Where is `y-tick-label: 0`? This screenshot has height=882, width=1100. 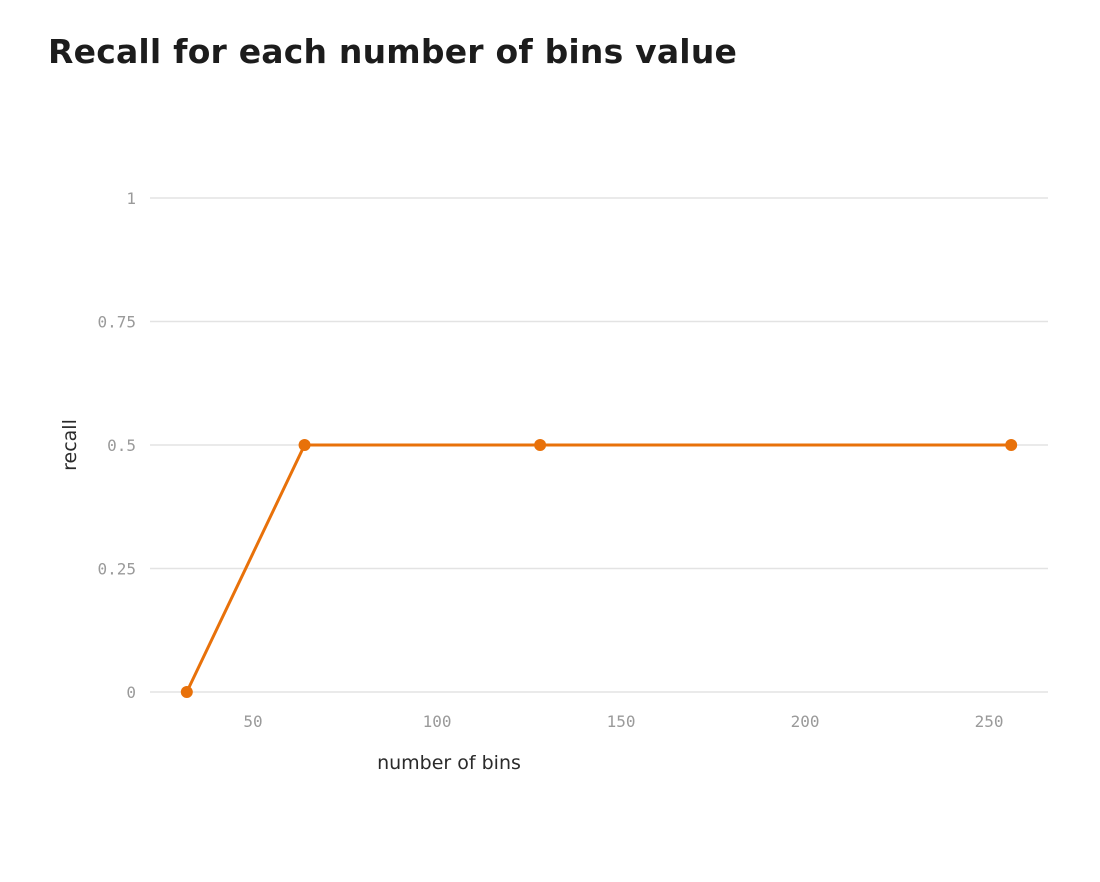 y-tick-label: 0 is located at coordinates (131, 692).